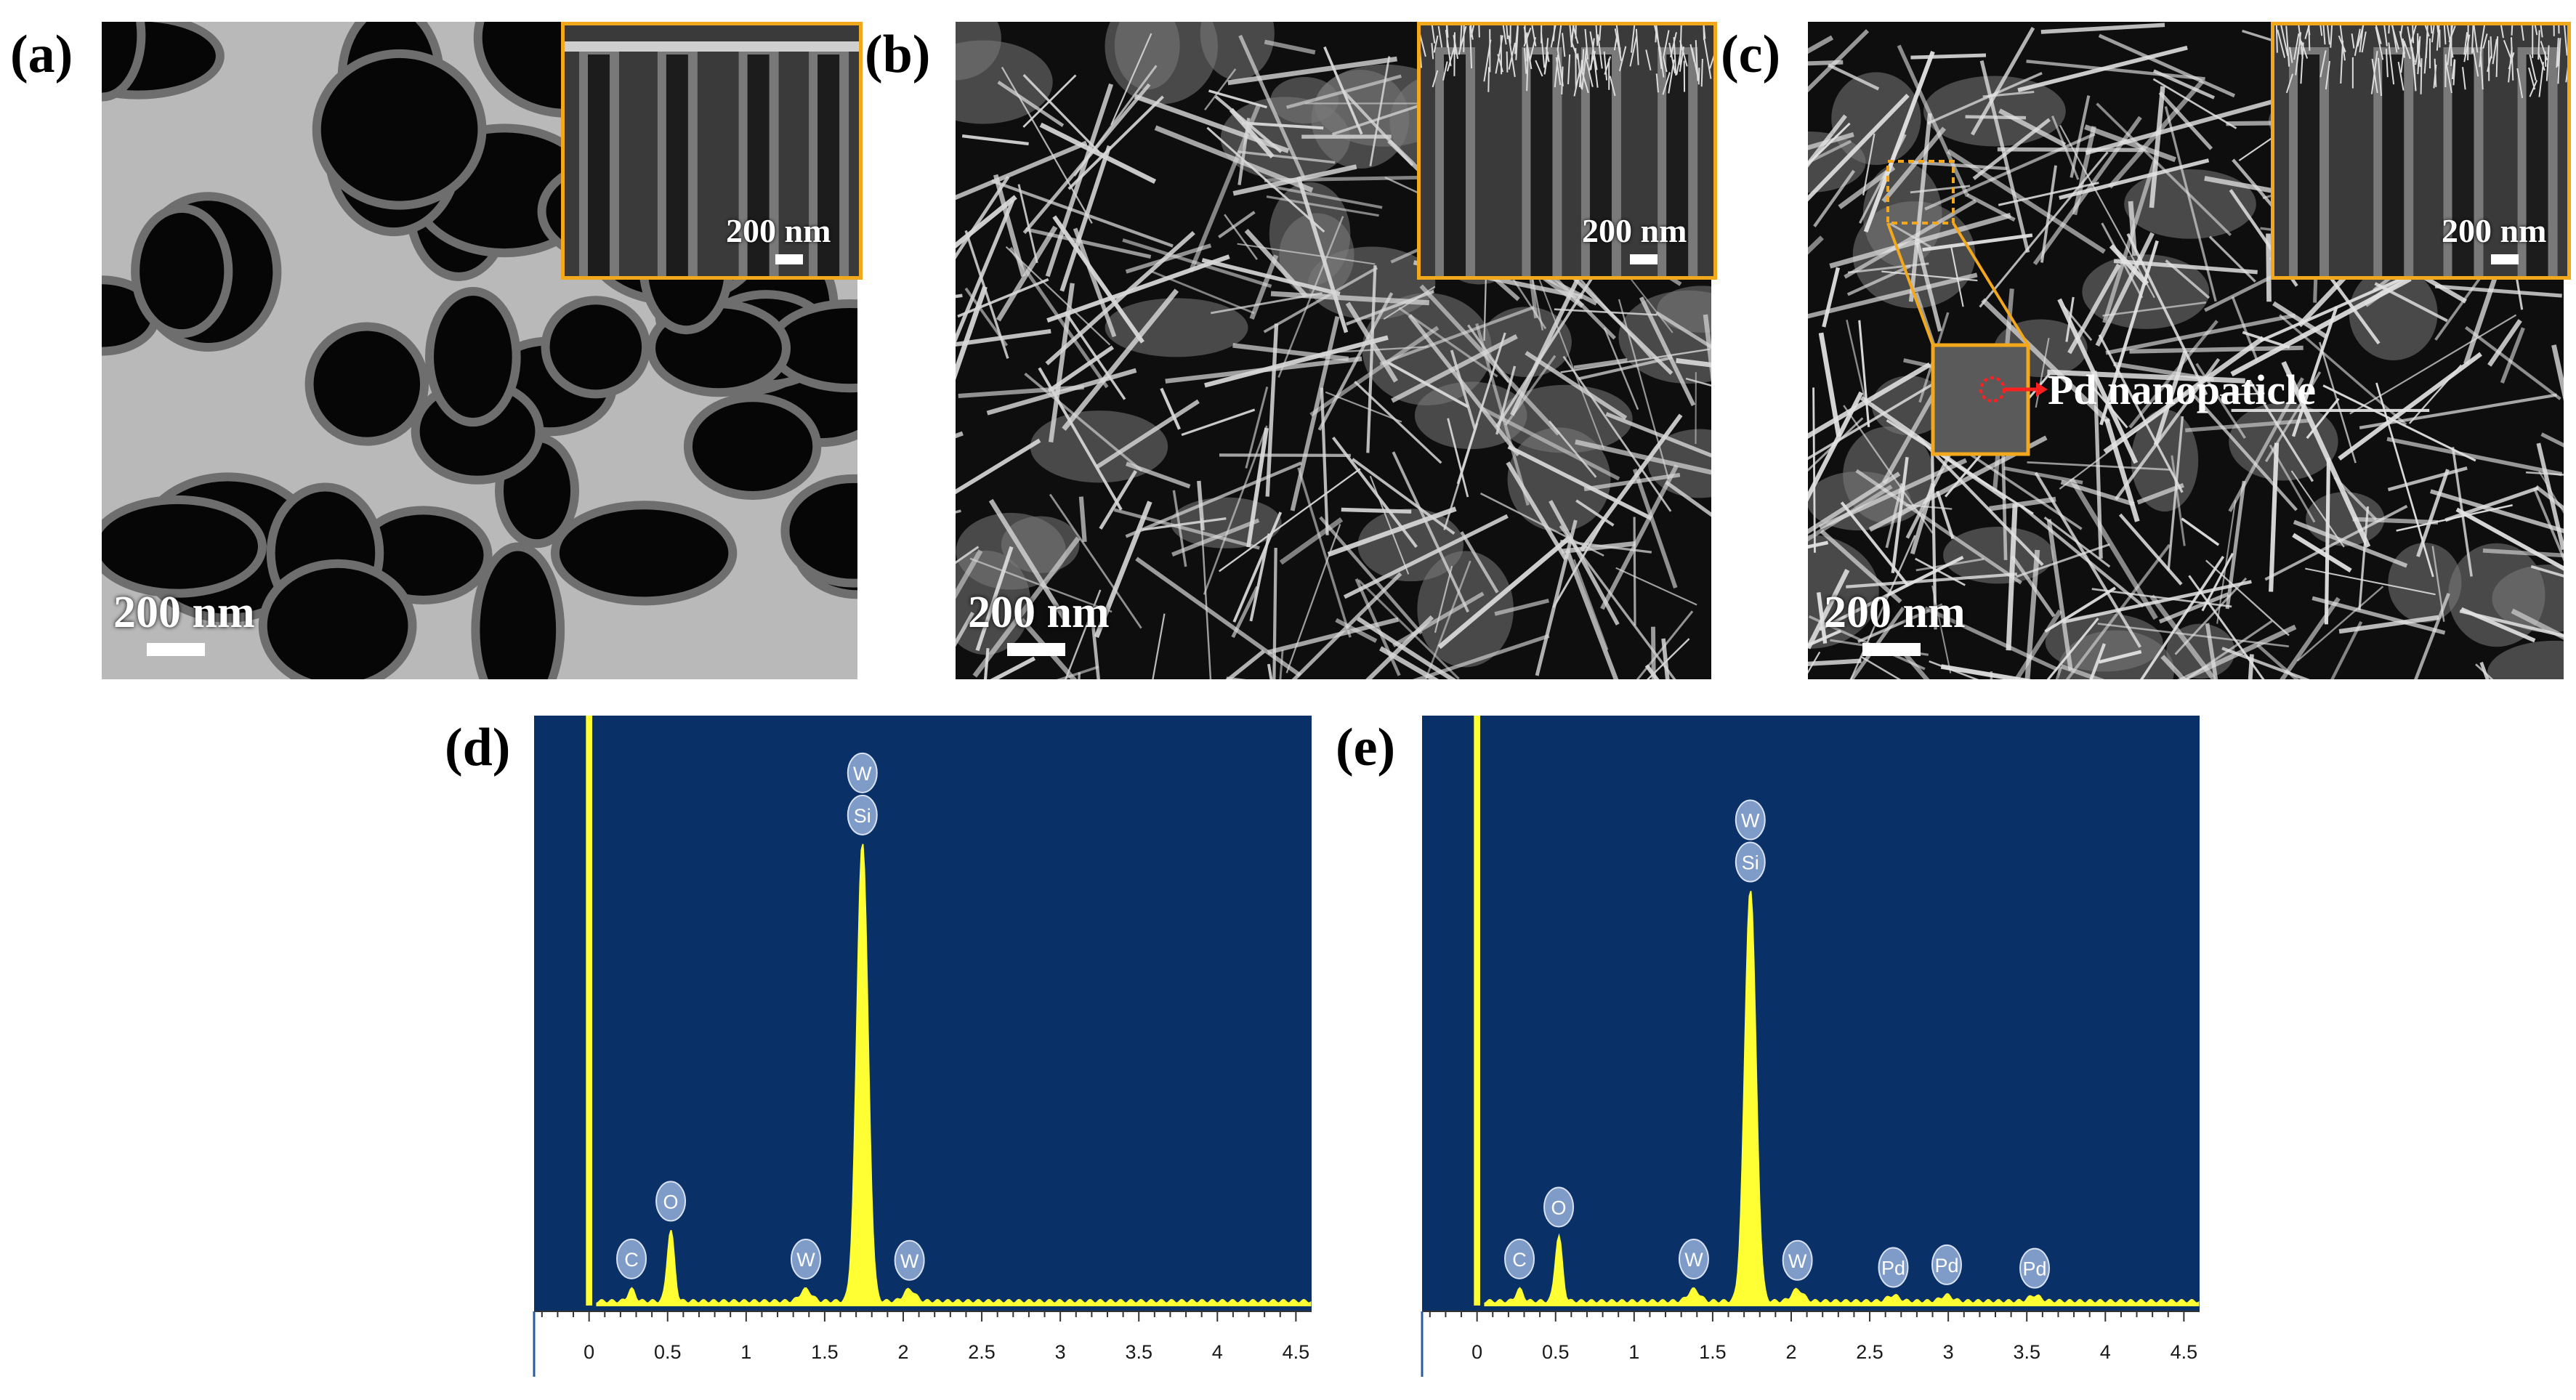 Image resolution: width=2576 pixels, height=1400 pixels. I want to click on inset-scale-label-c: 200 nm, so click(2495, 230).